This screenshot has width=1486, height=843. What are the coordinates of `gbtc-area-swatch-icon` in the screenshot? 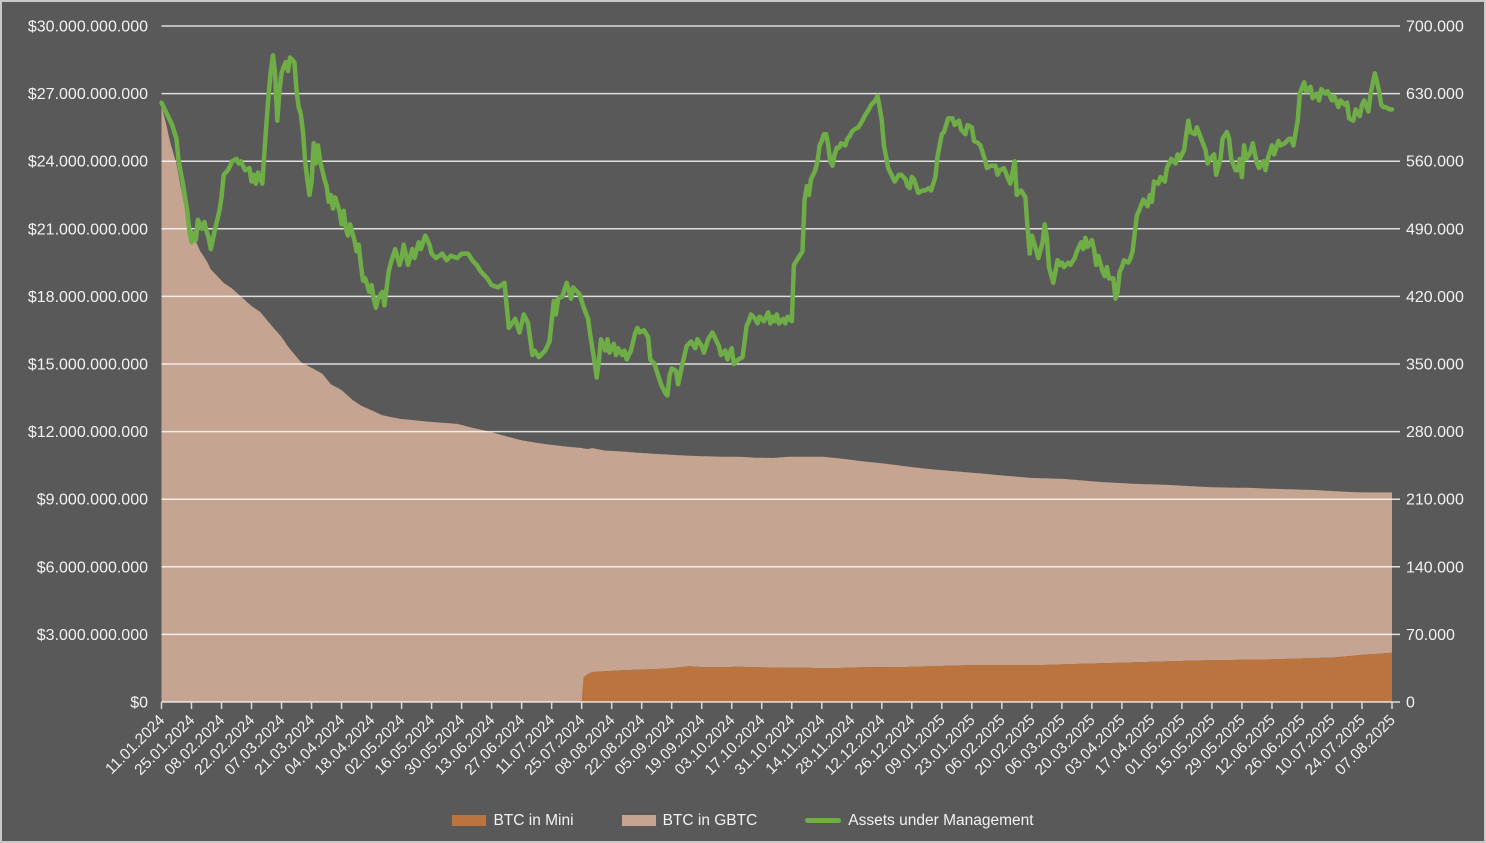 It's located at (638, 820).